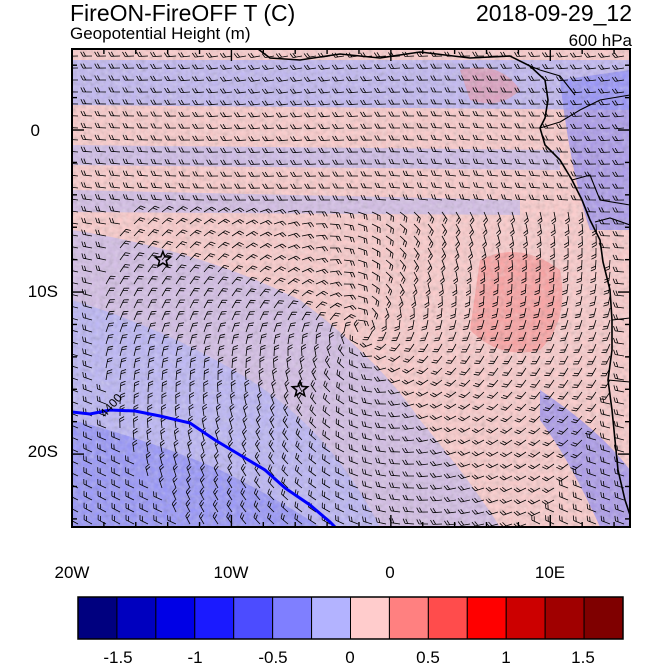 The image size is (650, 667). Describe the element at coordinates (579, 224) in the screenshot. I see `country-borders` at that location.